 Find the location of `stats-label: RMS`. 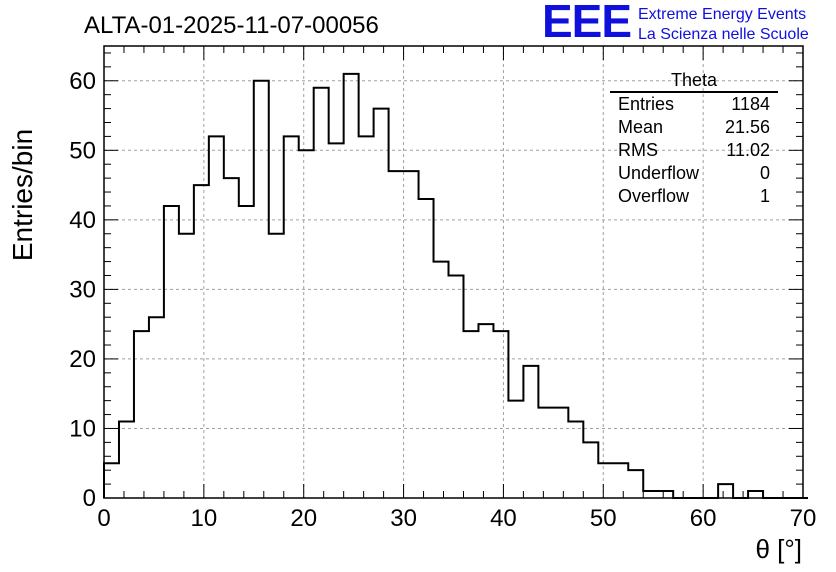

stats-label: RMS is located at coordinates (638, 150).